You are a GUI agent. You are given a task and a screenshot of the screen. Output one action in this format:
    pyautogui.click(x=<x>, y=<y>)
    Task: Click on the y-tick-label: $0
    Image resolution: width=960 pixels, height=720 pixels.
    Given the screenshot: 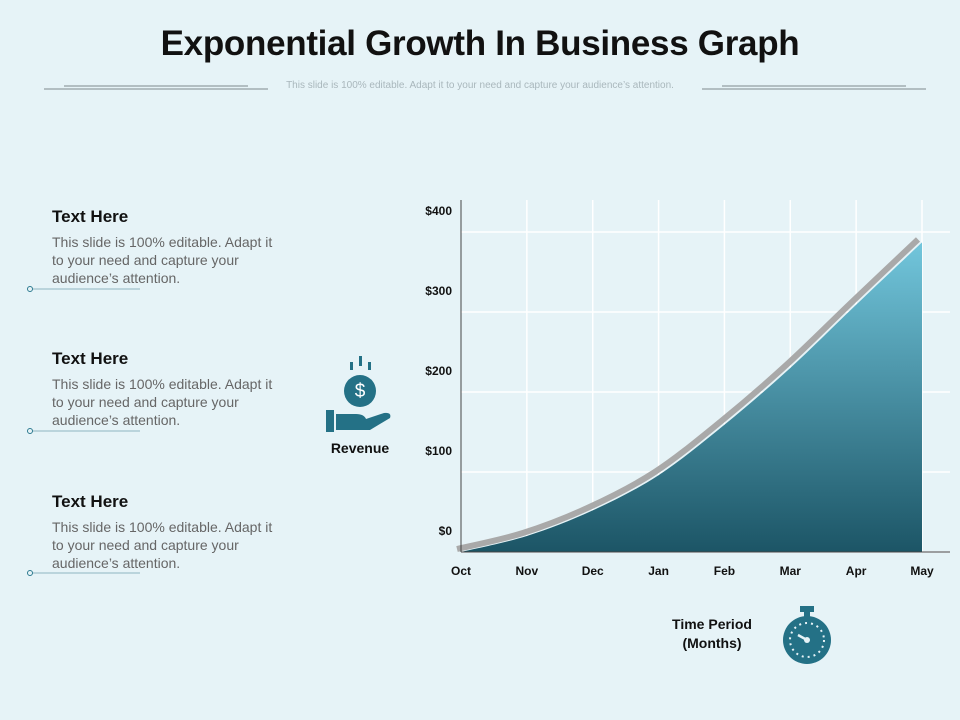 What is the action you would take?
    pyautogui.click(x=446, y=531)
    